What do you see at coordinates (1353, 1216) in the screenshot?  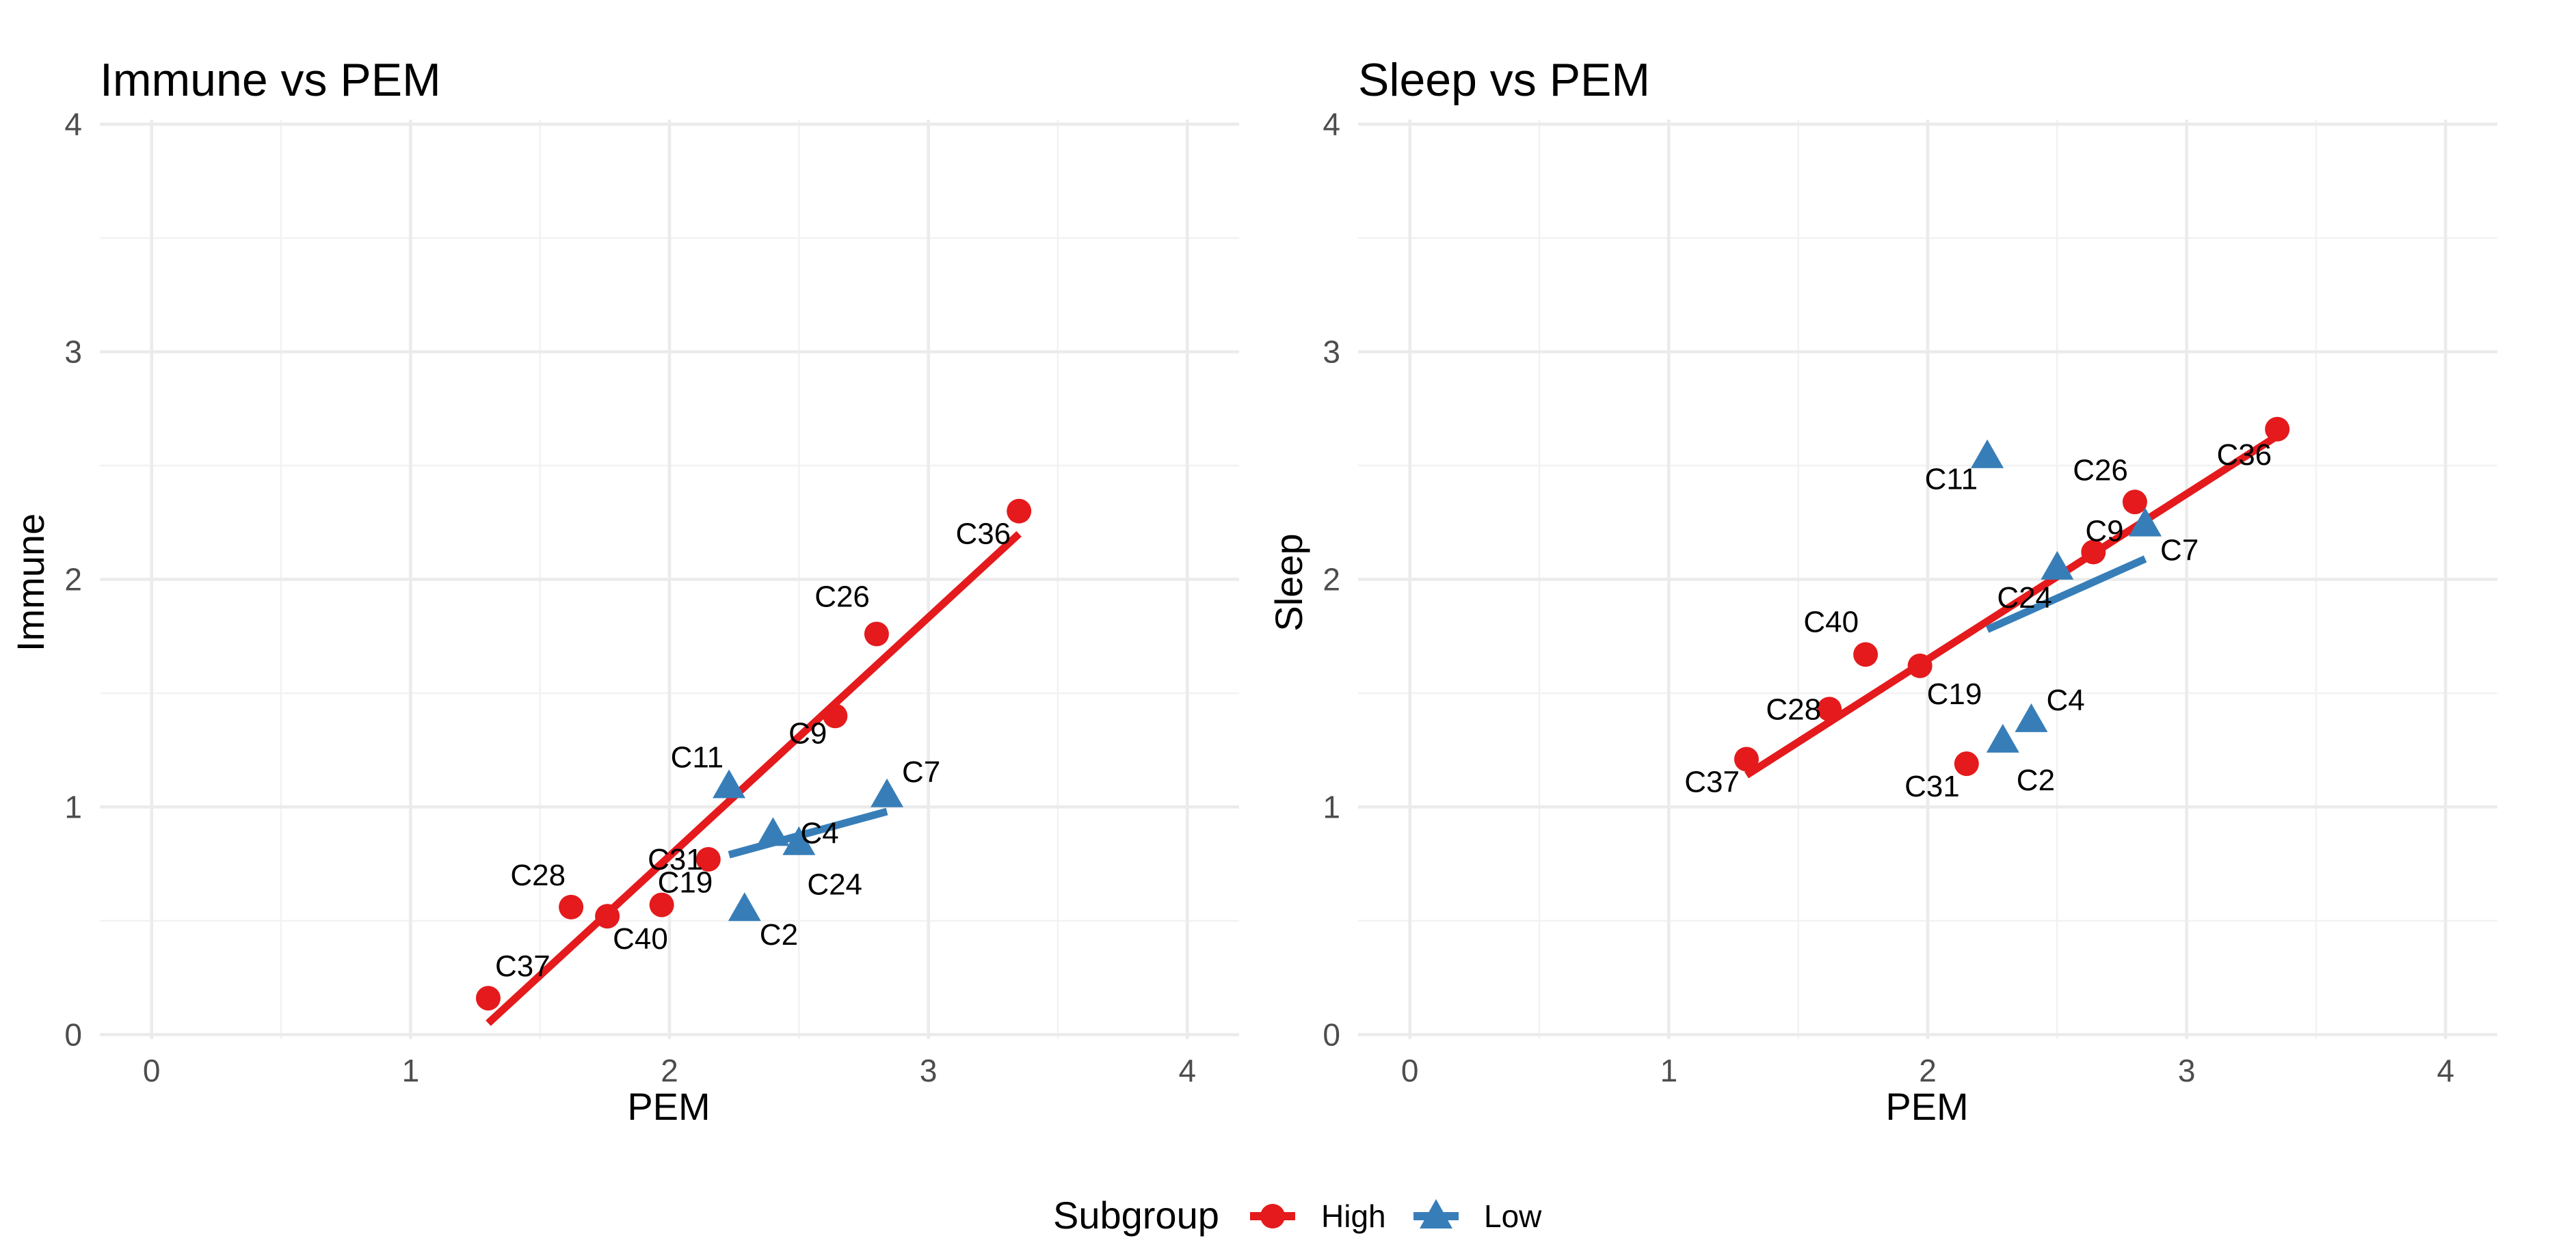 I see `legend-label-high: High` at bounding box center [1353, 1216].